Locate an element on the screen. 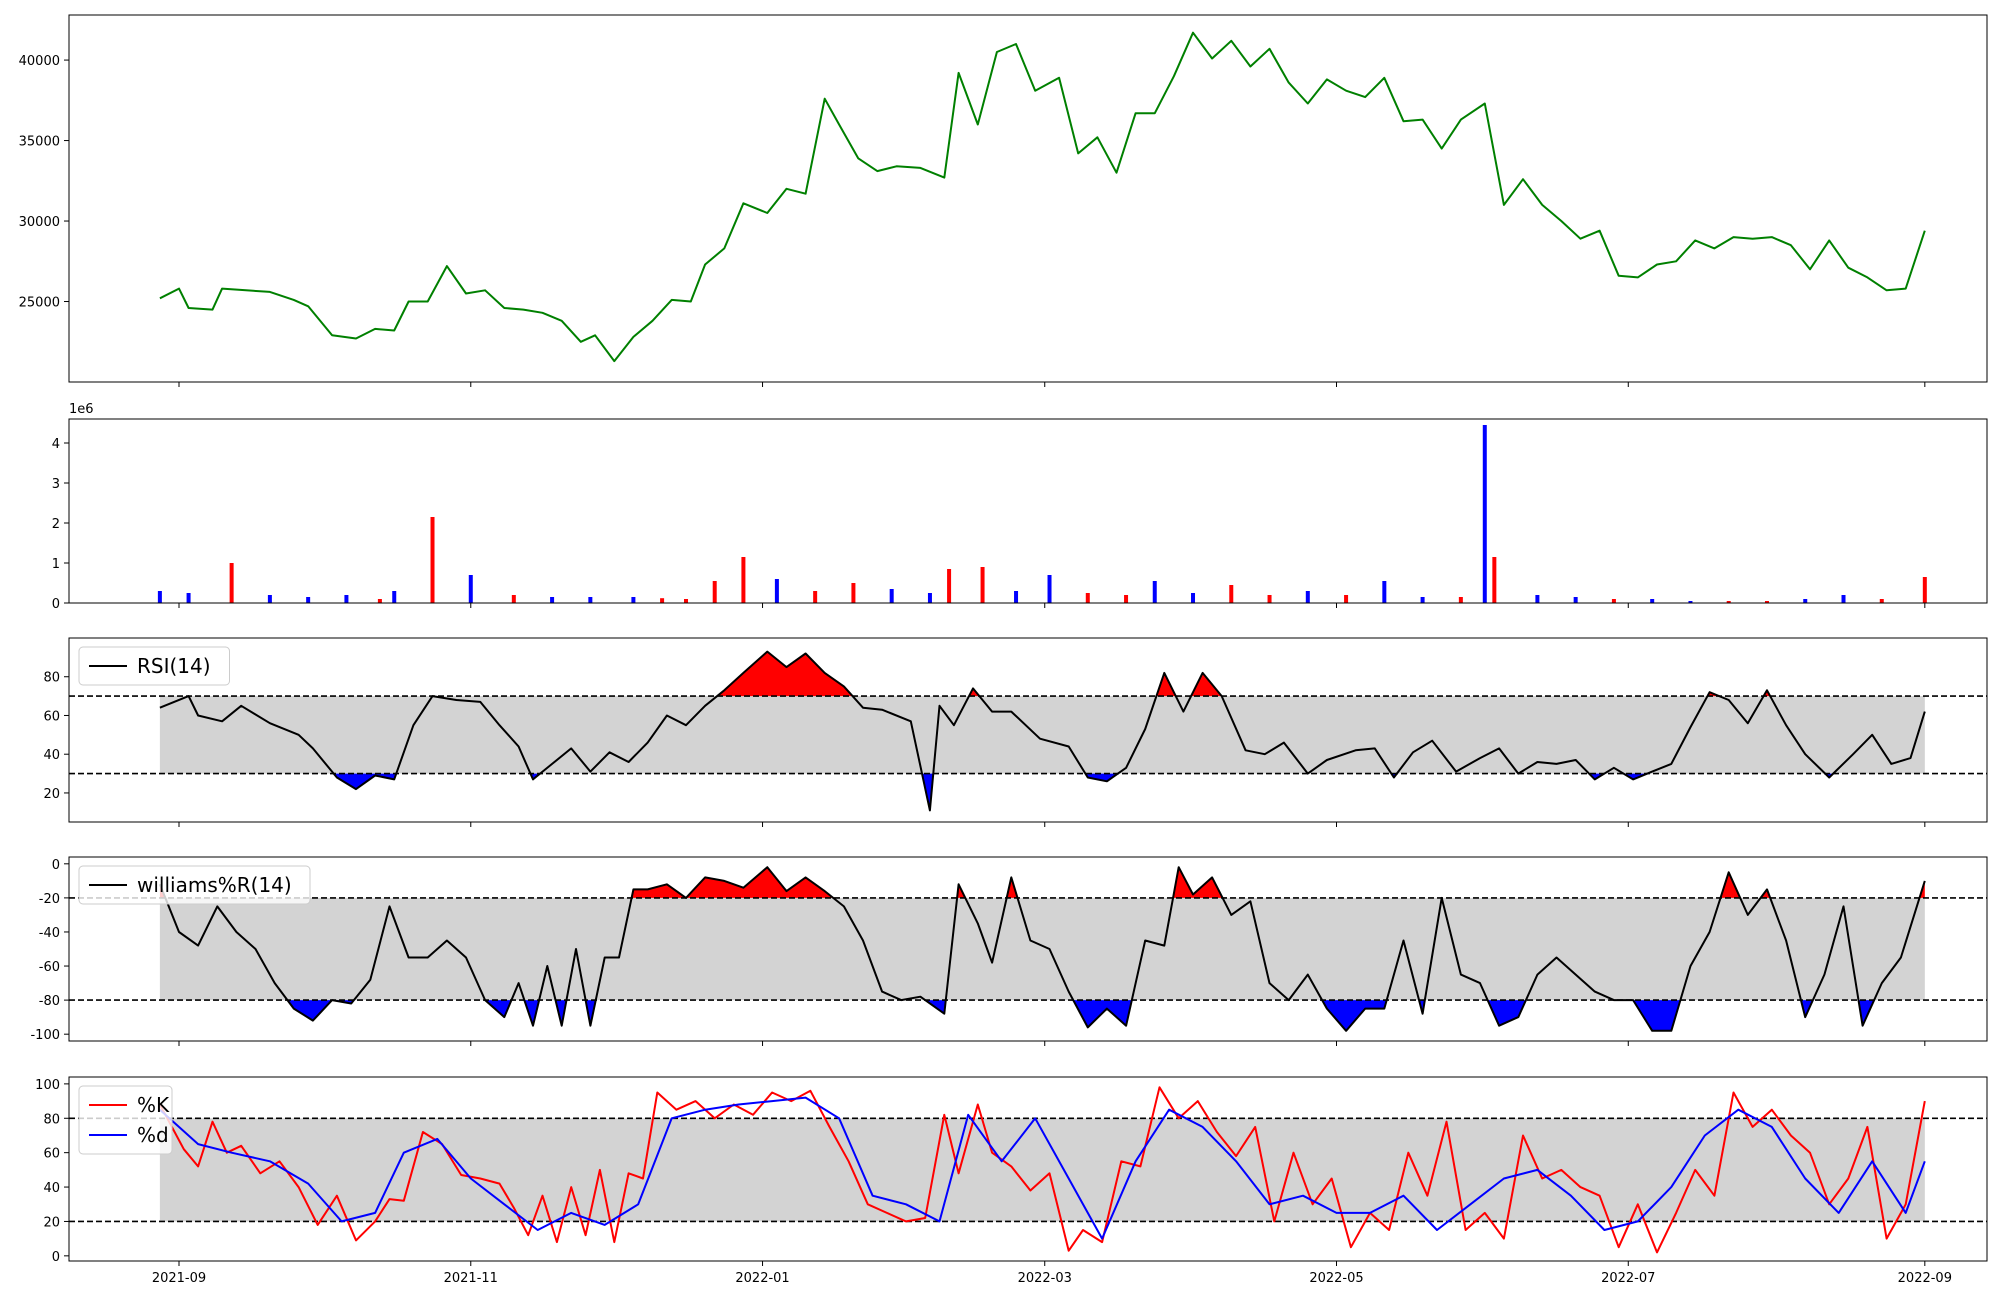  x-tick-label: 2022-03 is located at coordinates (1045, 1278).